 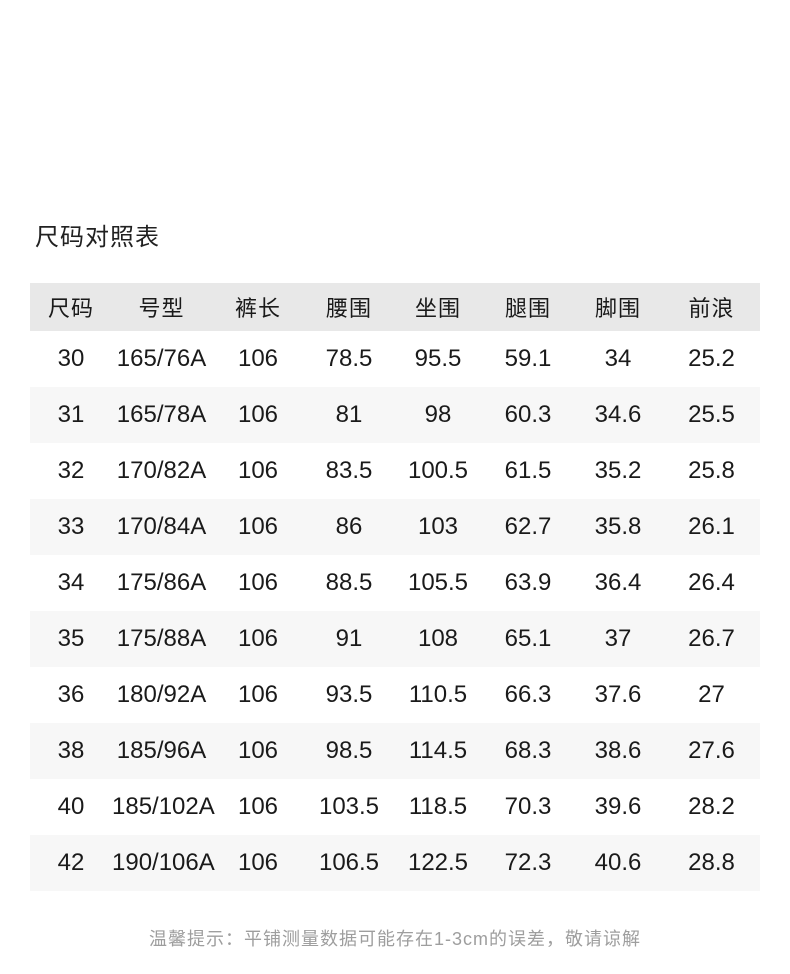 I want to click on table-cell: 25.5, so click(x=711, y=414).